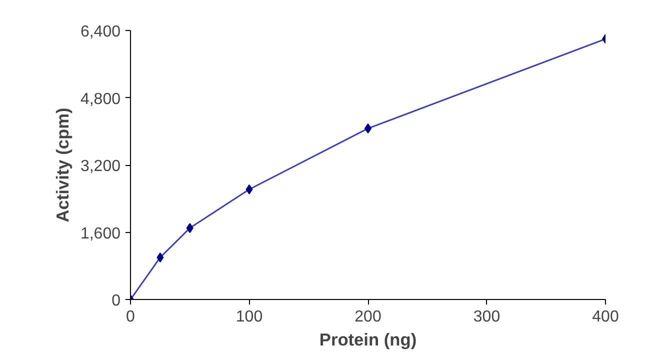 The height and width of the screenshot is (352, 645). Describe the element at coordinates (368, 317) in the screenshot. I see `x-tick-label: 200` at that location.